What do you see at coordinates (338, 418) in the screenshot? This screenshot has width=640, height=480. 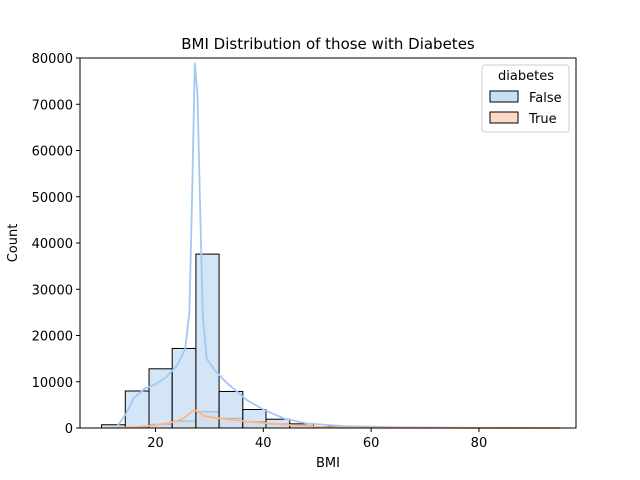 I see `kde-line-true` at bounding box center [338, 418].